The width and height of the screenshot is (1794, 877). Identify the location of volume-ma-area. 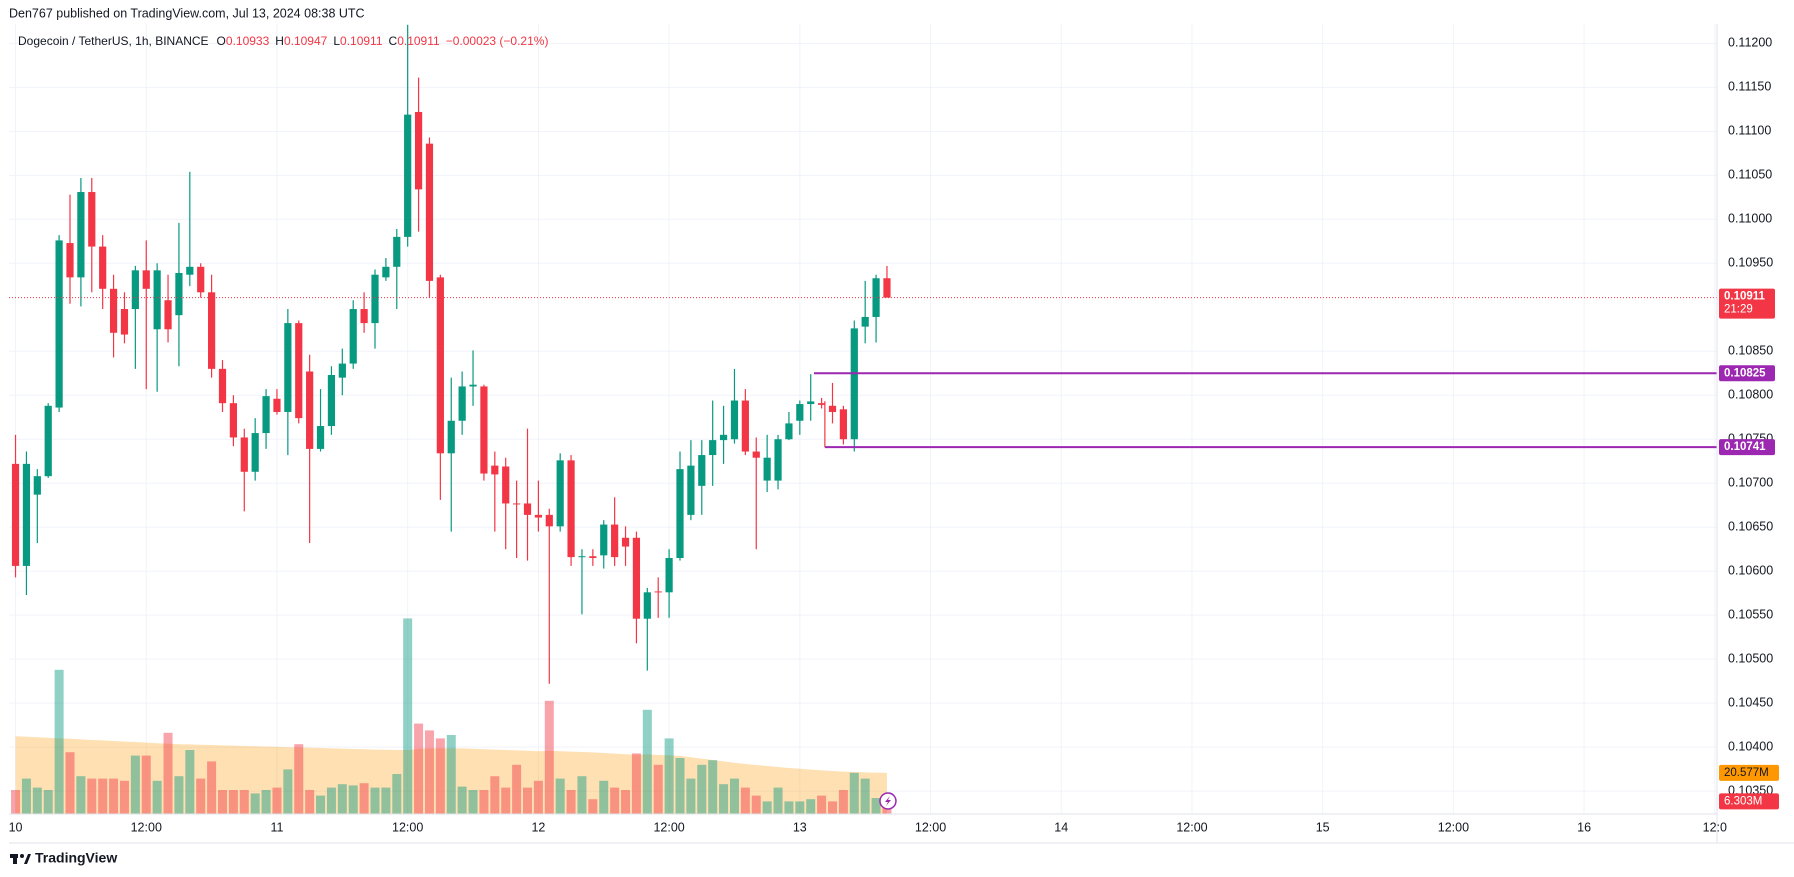
(451, 775).